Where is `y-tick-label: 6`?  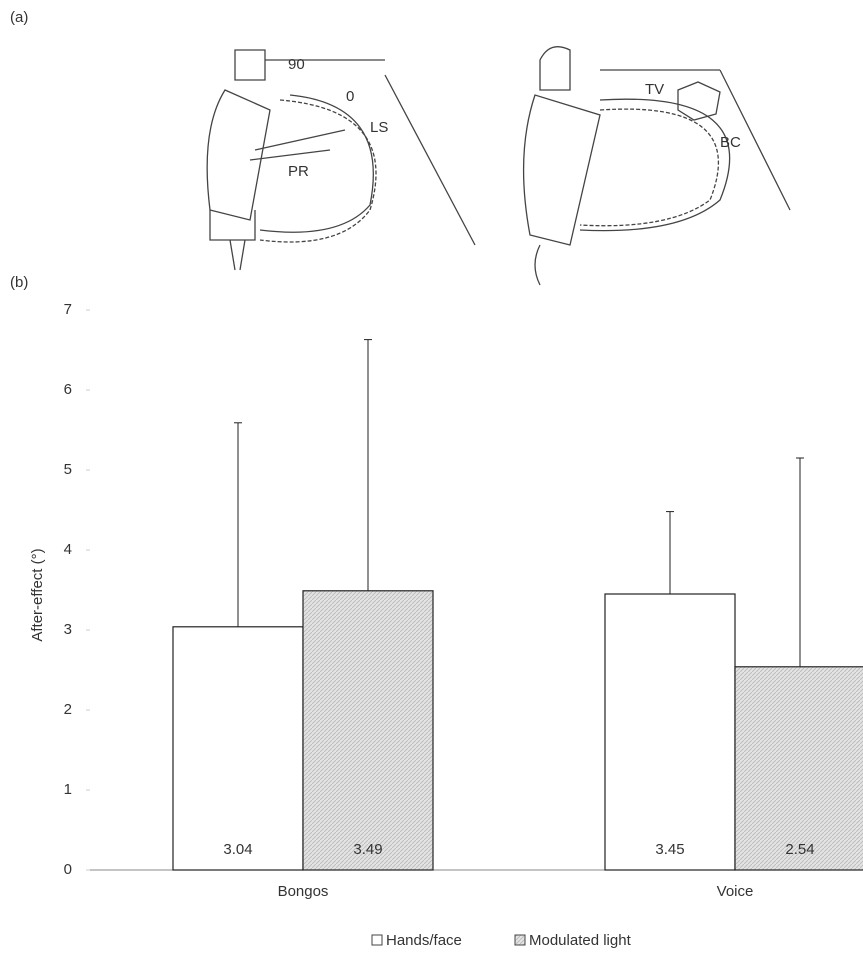
y-tick-label: 6 is located at coordinates (68, 389).